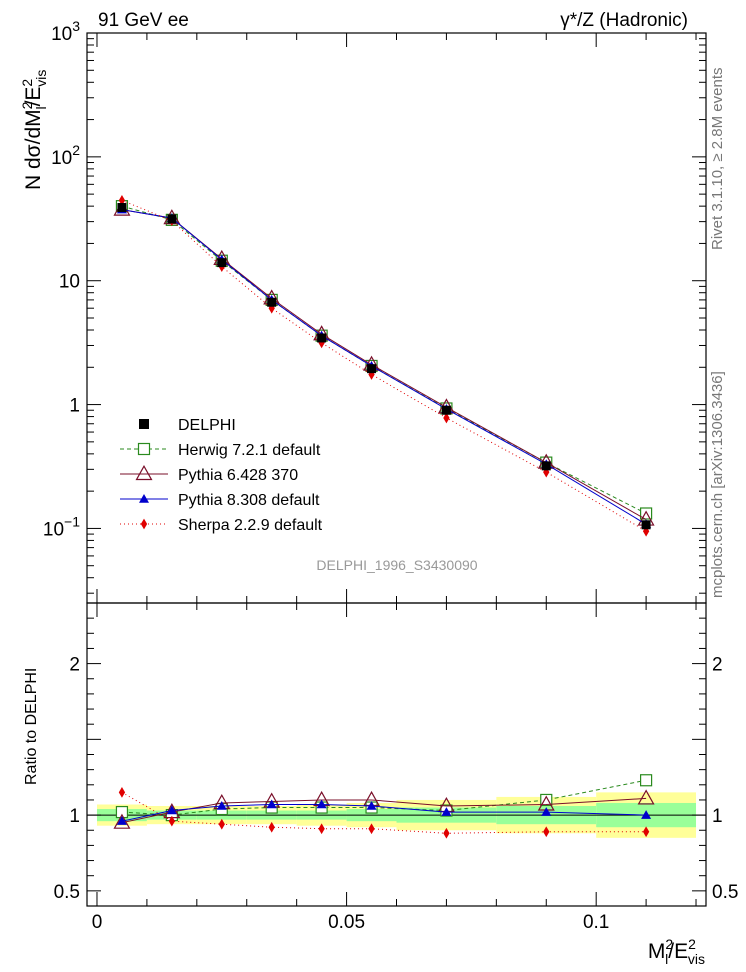  What do you see at coordinates (65, 155) in the screenshot?
I see `y-tick-label: 10²` at bounding box center [65, 155].